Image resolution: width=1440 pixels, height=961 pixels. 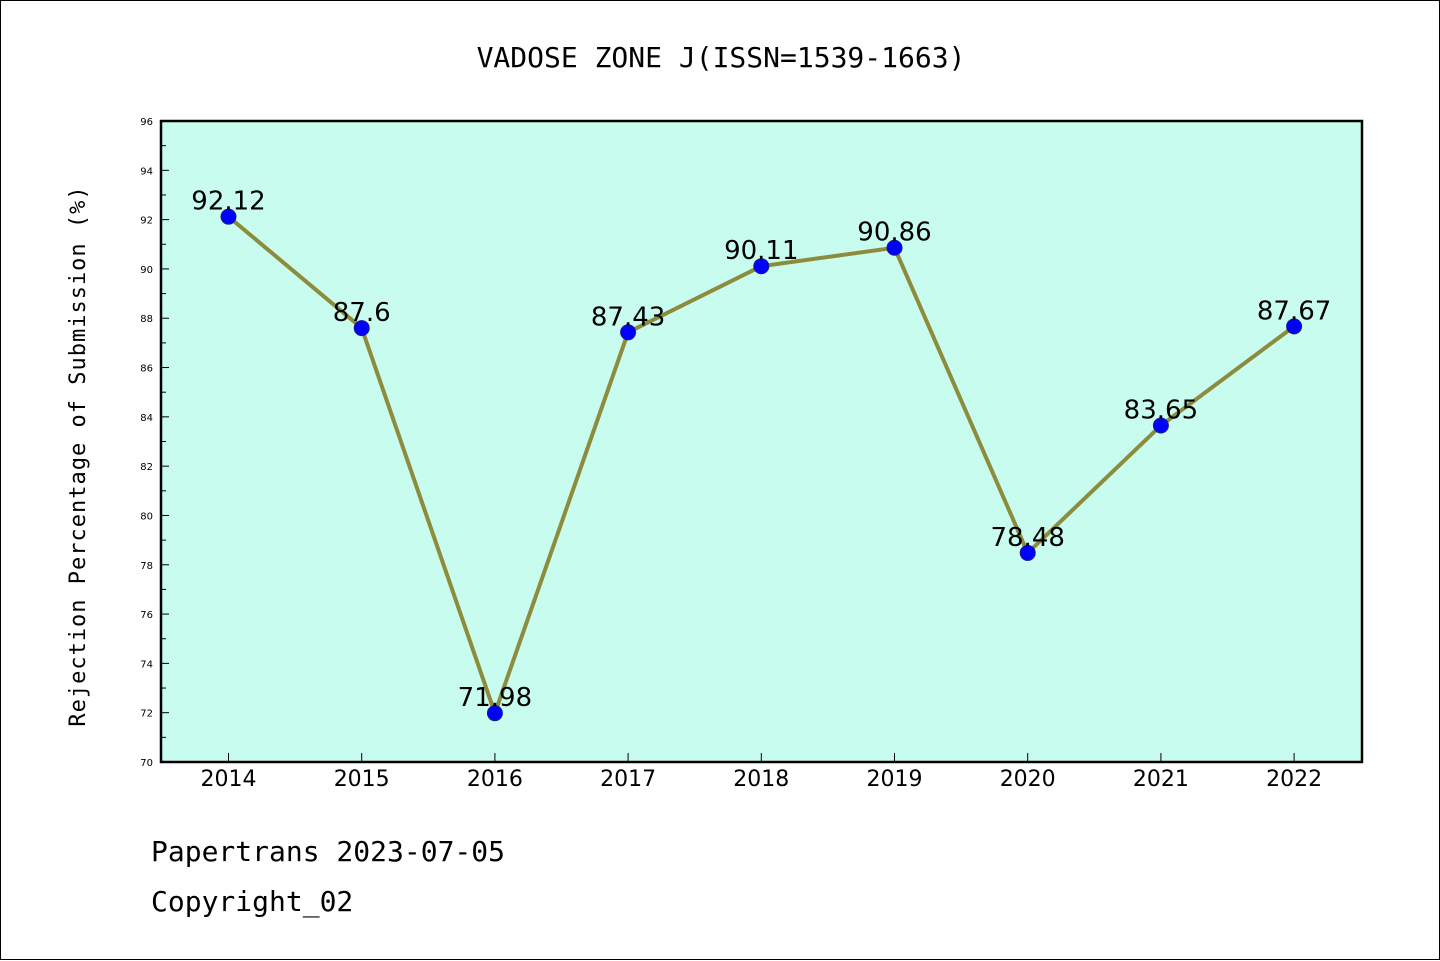 I want to click on footer-copyright: Copyright_02, so click(x=252, y=901).